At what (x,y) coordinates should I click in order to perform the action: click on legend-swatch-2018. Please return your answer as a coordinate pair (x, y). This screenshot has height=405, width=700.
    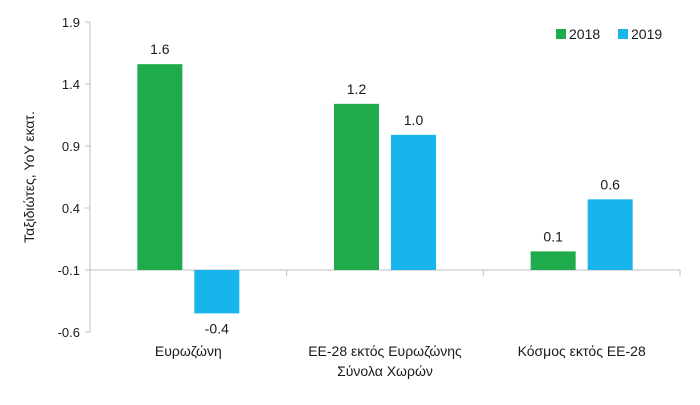
    Looking at the image, I should click on (561, 34).